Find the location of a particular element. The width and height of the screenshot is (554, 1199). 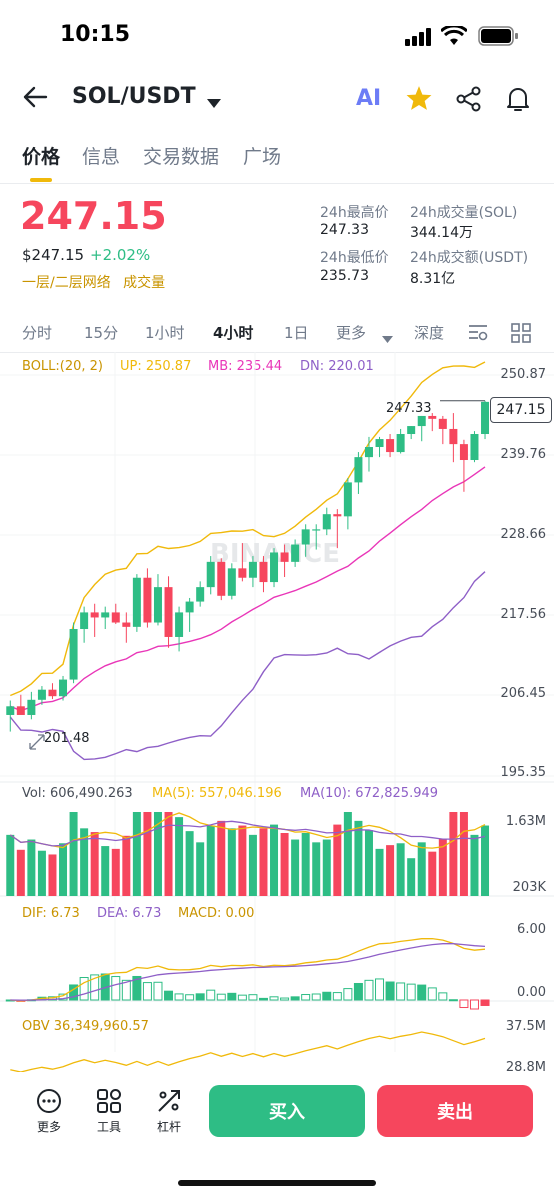

interval-15m: 15分 is located at coordinates (101, 333).